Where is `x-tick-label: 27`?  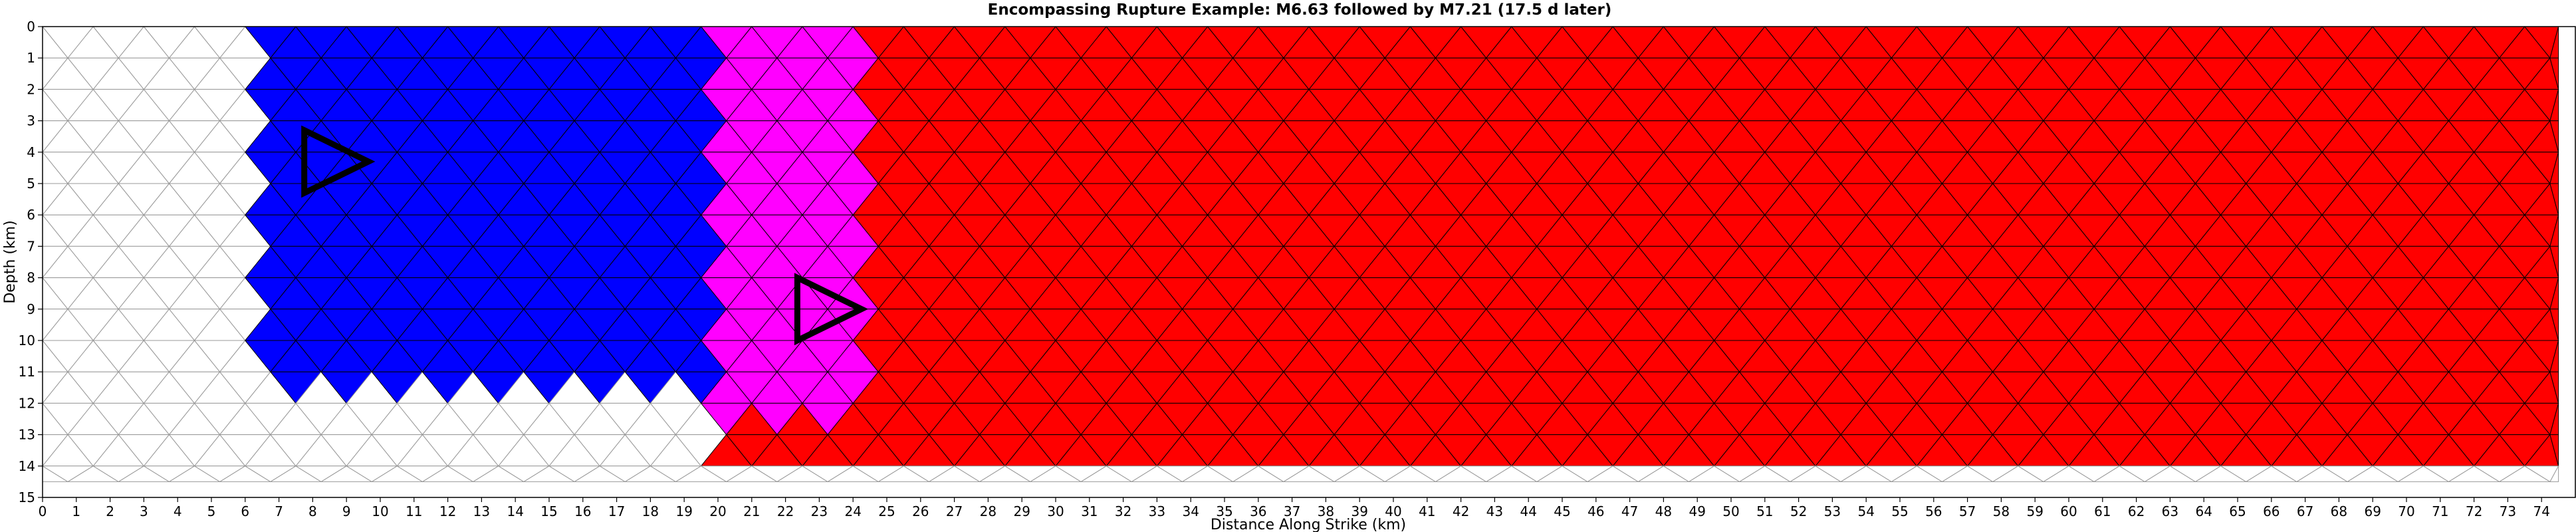 x-tick-label: 27 is located at coordinates (954, 511).